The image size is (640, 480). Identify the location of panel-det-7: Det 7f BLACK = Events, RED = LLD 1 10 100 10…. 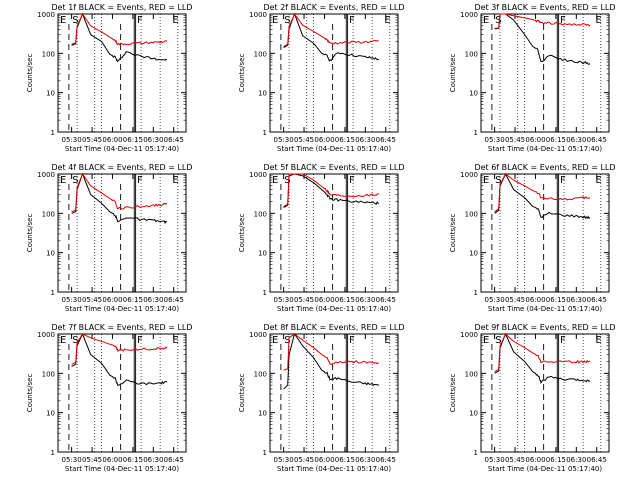
(109, 398).